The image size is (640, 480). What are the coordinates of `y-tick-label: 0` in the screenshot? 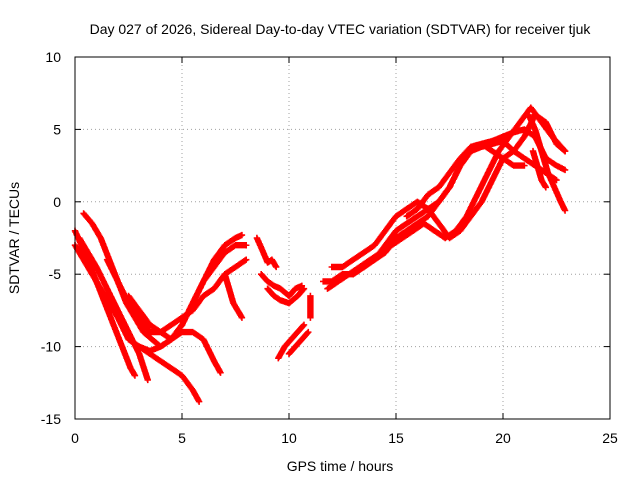 It's located at (57, 202).